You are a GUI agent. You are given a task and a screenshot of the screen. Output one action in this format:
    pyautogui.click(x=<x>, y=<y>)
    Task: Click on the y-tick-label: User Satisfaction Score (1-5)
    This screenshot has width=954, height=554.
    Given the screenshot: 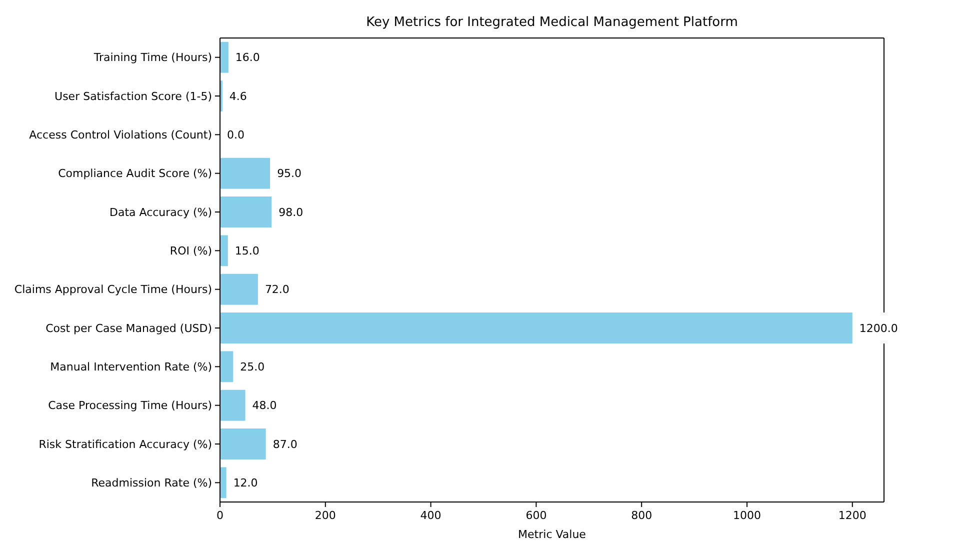 What is the action you would take?
    pyautogui.click(x=133, y=96)
    